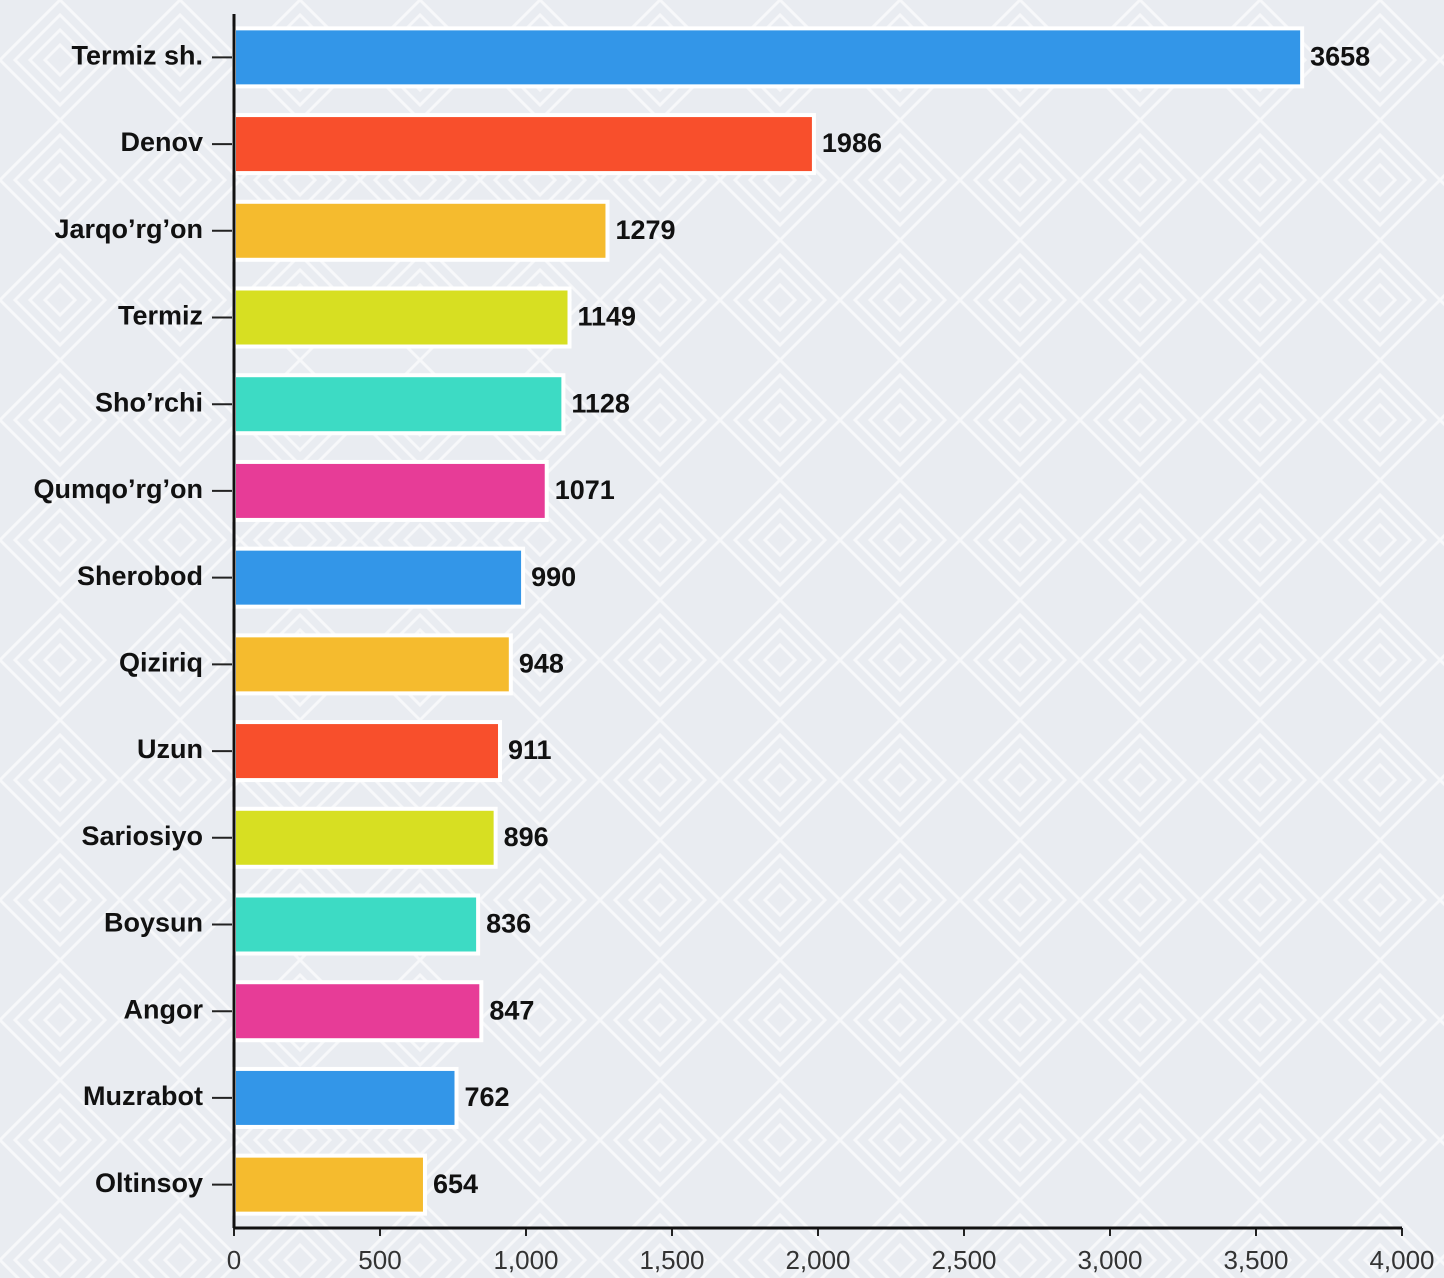 This screenshot has height=1278, width=1444. What do you see at coordinates (852, 143) in the screenshot?
I see `data-label: 1986` at bounding box center [852, 143].